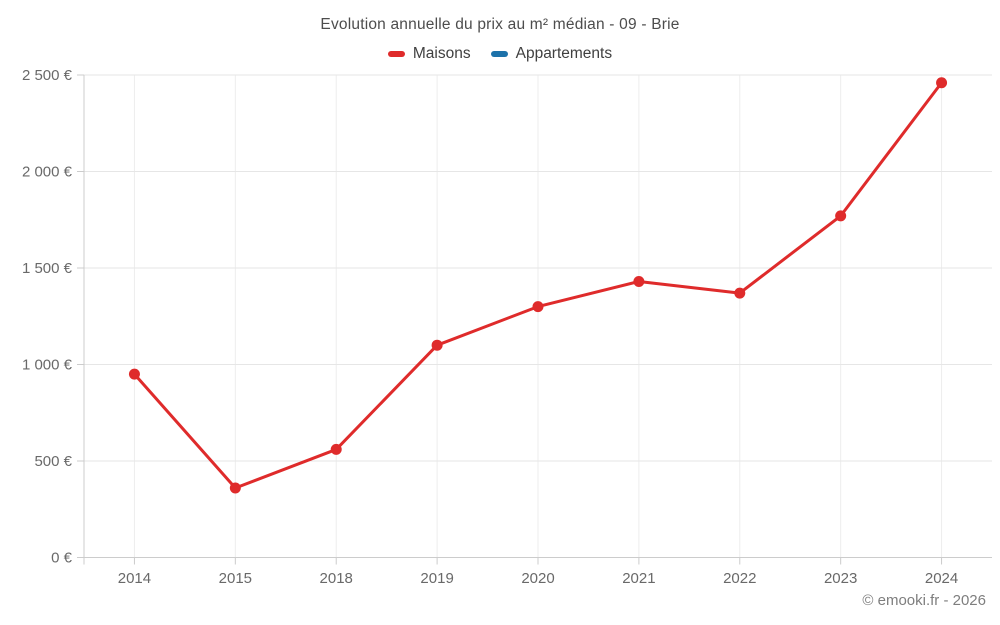  I want to click on legend-label: Appartements, so click(564, 53).